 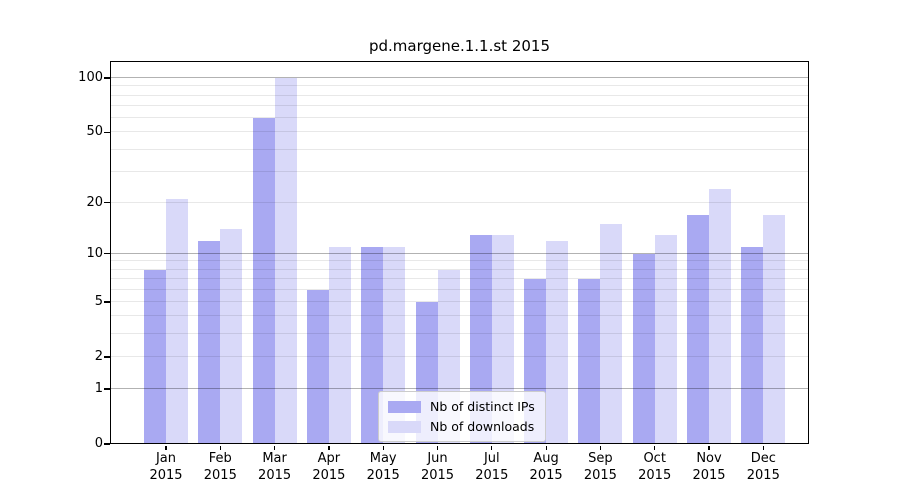 I want to click on x-tick-label: Dec 2015, so click(x=763, y=467).